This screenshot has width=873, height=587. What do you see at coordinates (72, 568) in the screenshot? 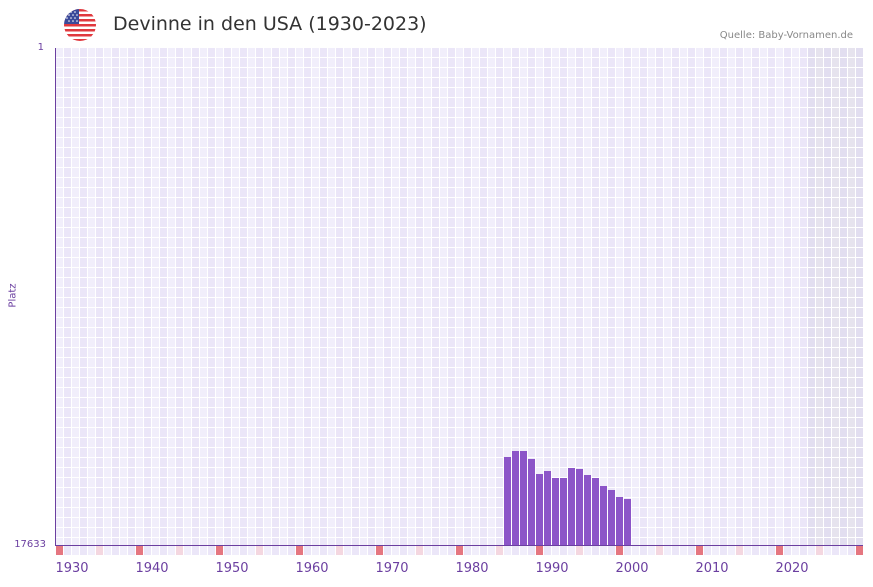
I see `x-tick-1930: 1930` at bounding box center [72, 568].